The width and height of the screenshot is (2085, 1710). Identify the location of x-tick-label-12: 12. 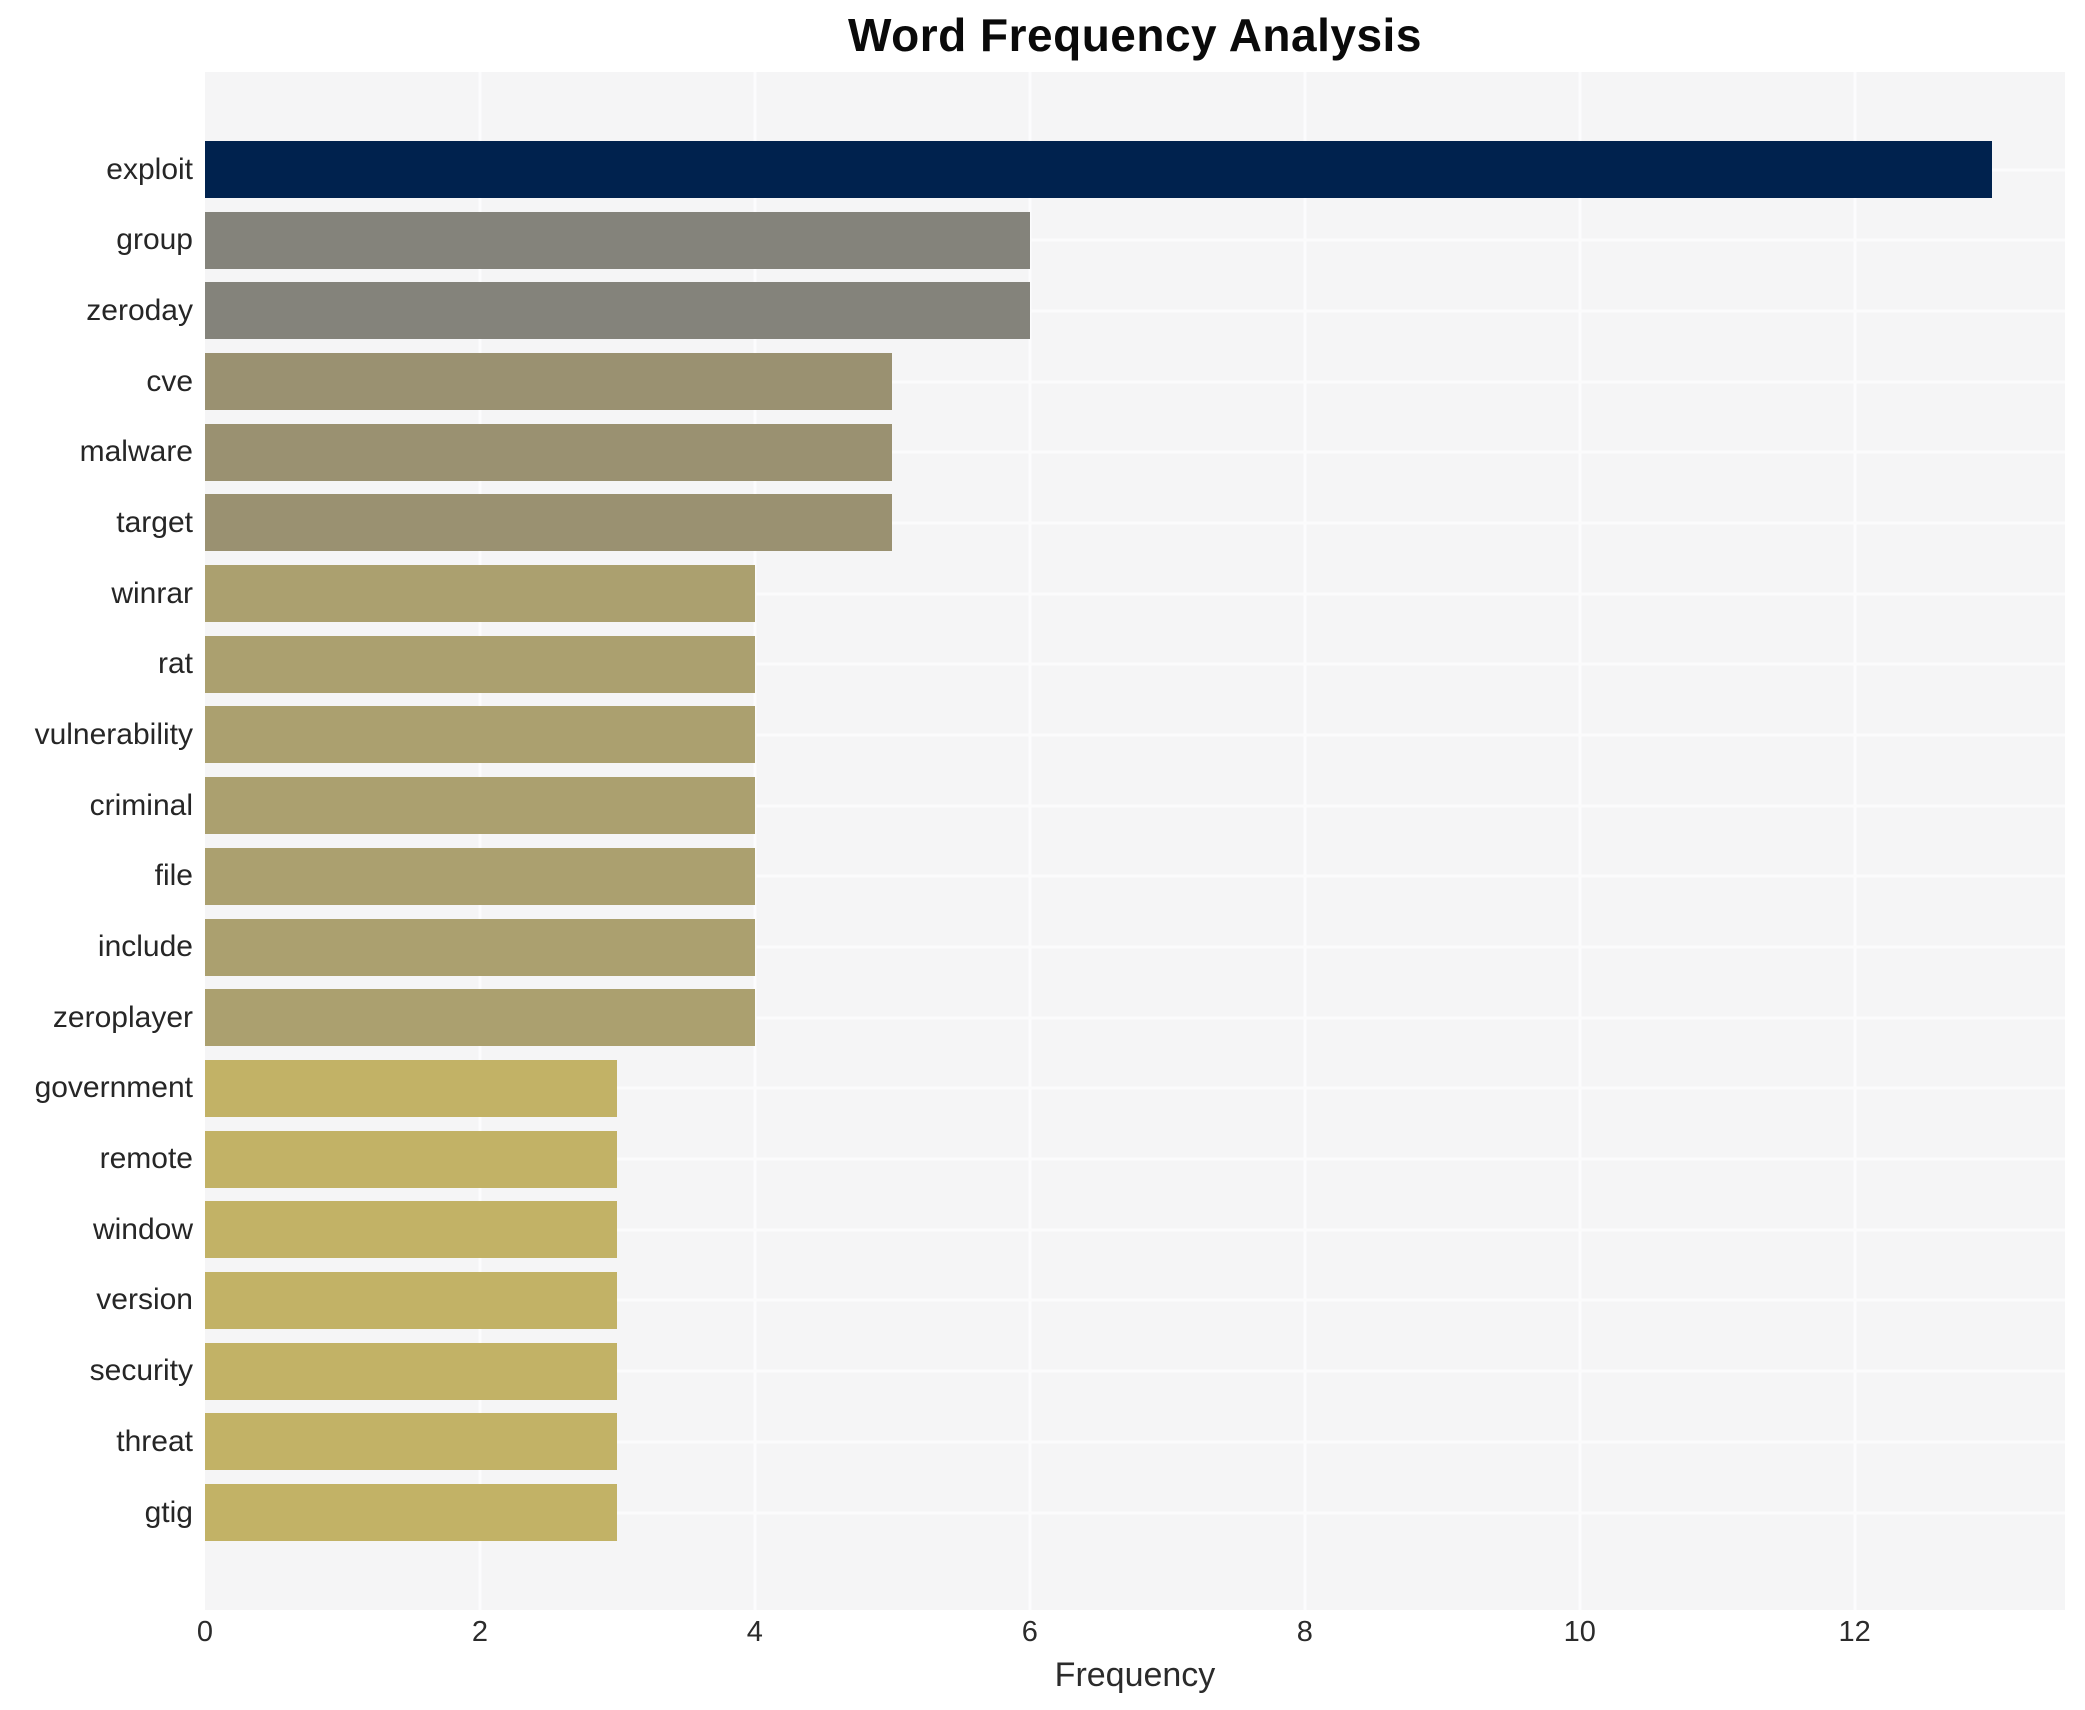
(1854, 1632).